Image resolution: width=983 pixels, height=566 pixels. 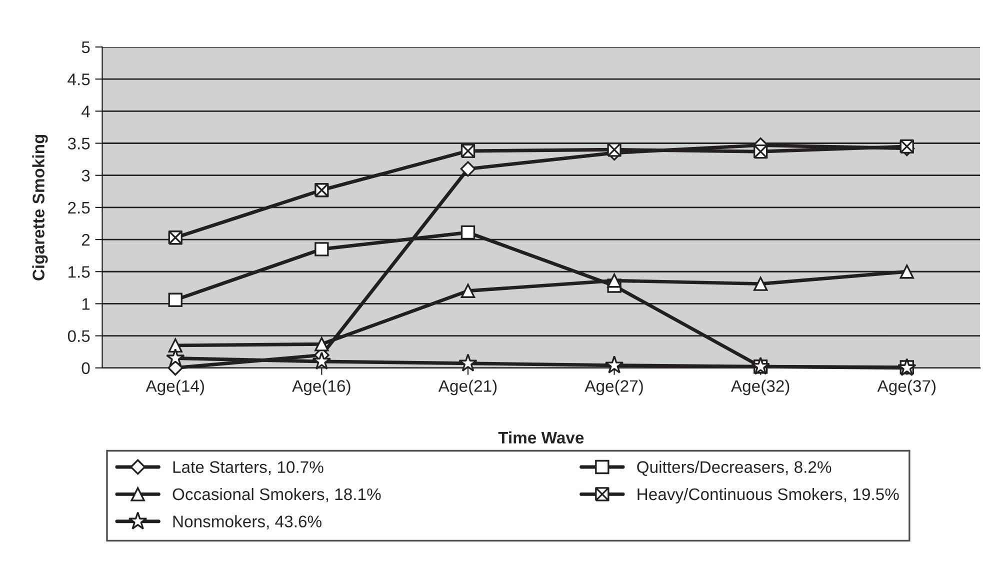 I want to click on y-tick-label: 0.5, so click(x=79, y=336).